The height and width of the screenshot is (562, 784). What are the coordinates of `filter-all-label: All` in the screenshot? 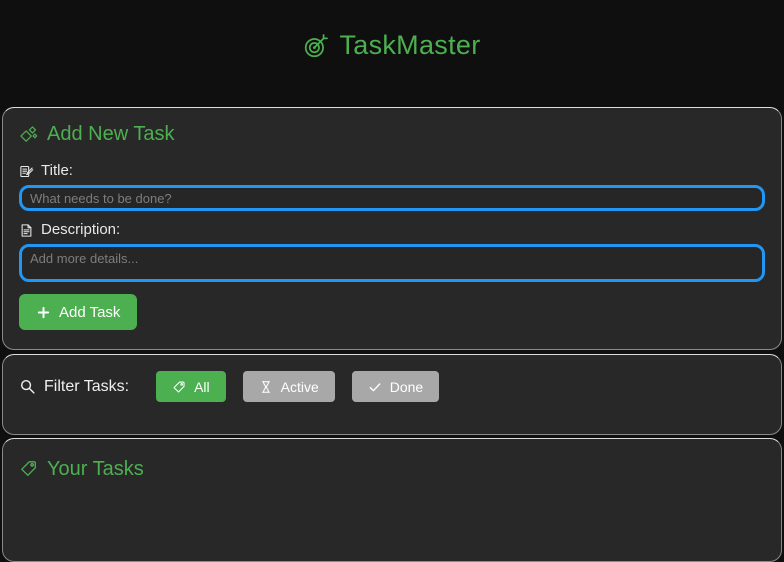 It's located at (202, 386).